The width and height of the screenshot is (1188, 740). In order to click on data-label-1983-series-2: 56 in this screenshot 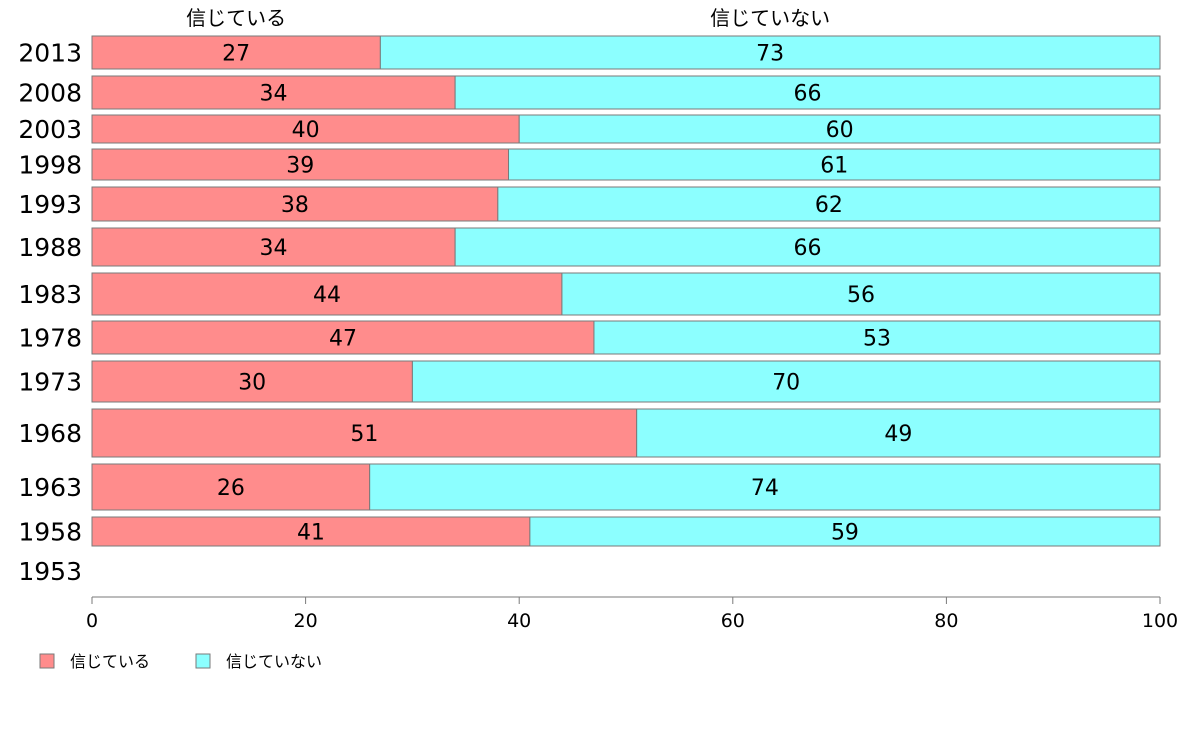, I will do `click(861, 295)`.